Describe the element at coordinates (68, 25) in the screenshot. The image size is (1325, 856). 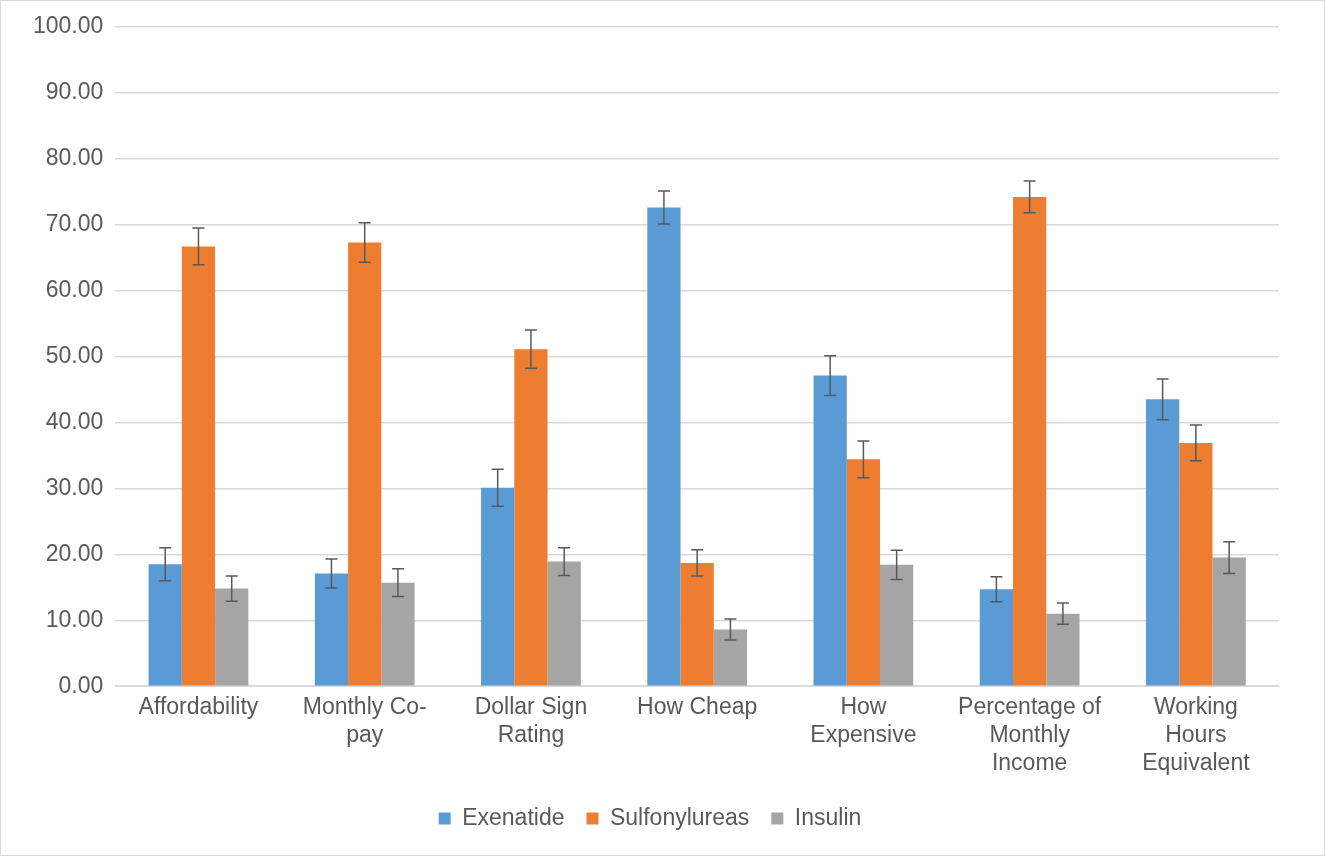
I see `y-tick-label: 100.00` at that location.